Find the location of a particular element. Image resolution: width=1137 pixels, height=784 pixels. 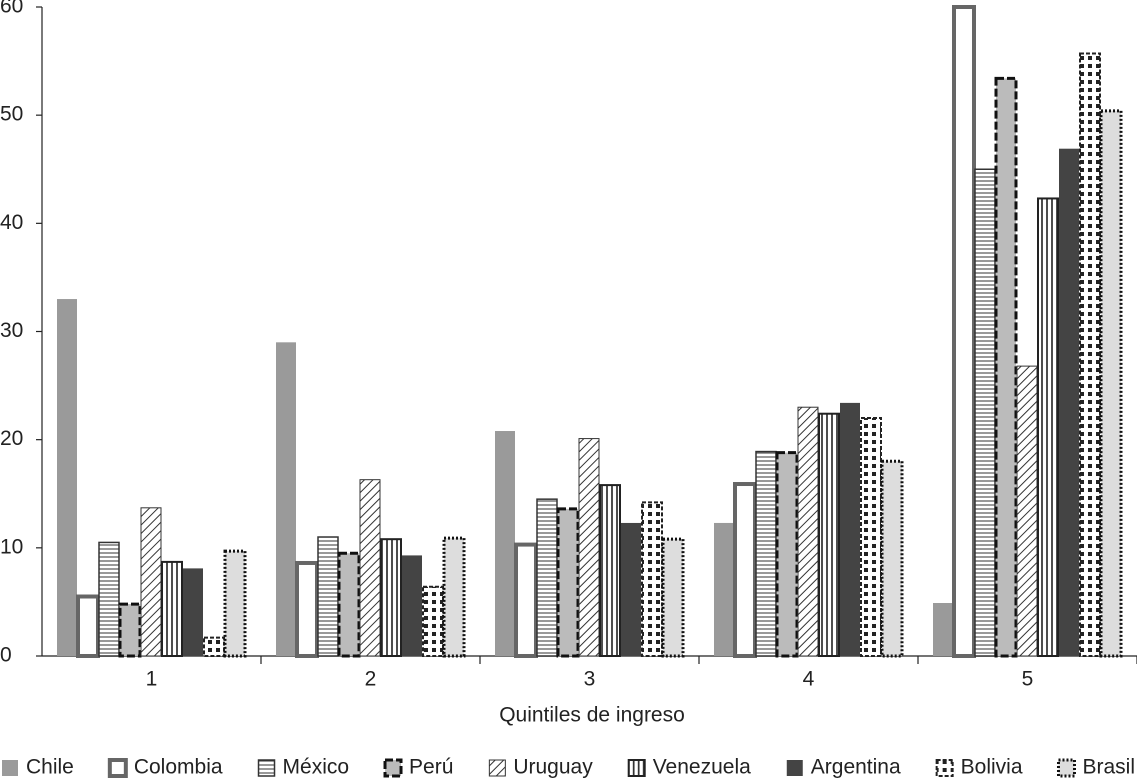

legend-item: Perú is located at coordinates (418, 767).